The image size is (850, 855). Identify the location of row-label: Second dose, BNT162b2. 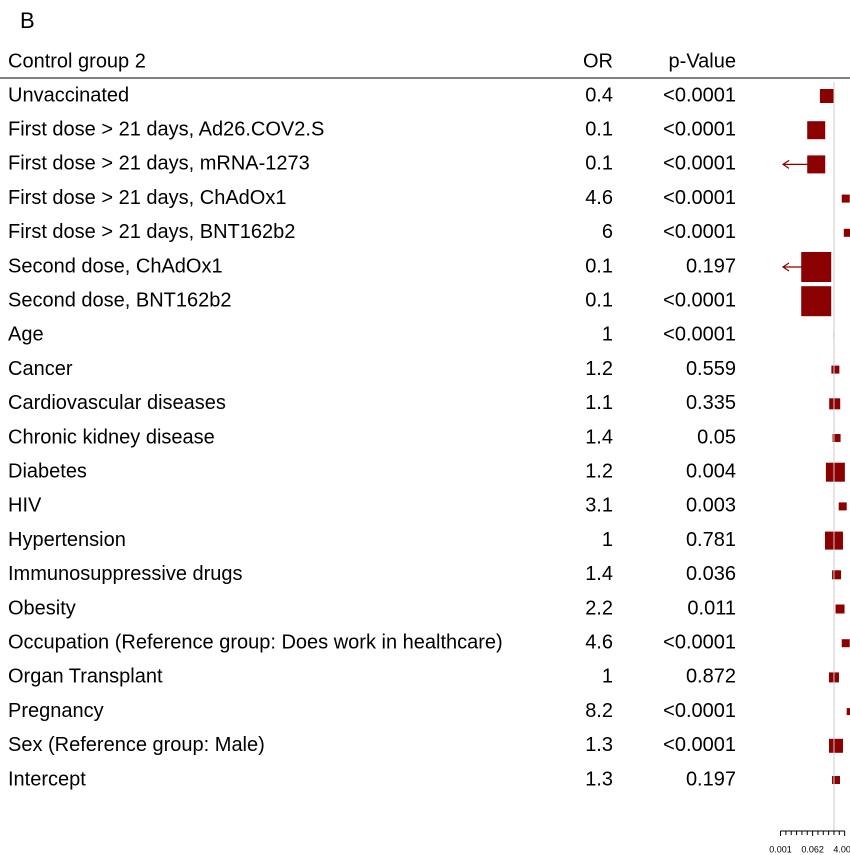
(120, 300).